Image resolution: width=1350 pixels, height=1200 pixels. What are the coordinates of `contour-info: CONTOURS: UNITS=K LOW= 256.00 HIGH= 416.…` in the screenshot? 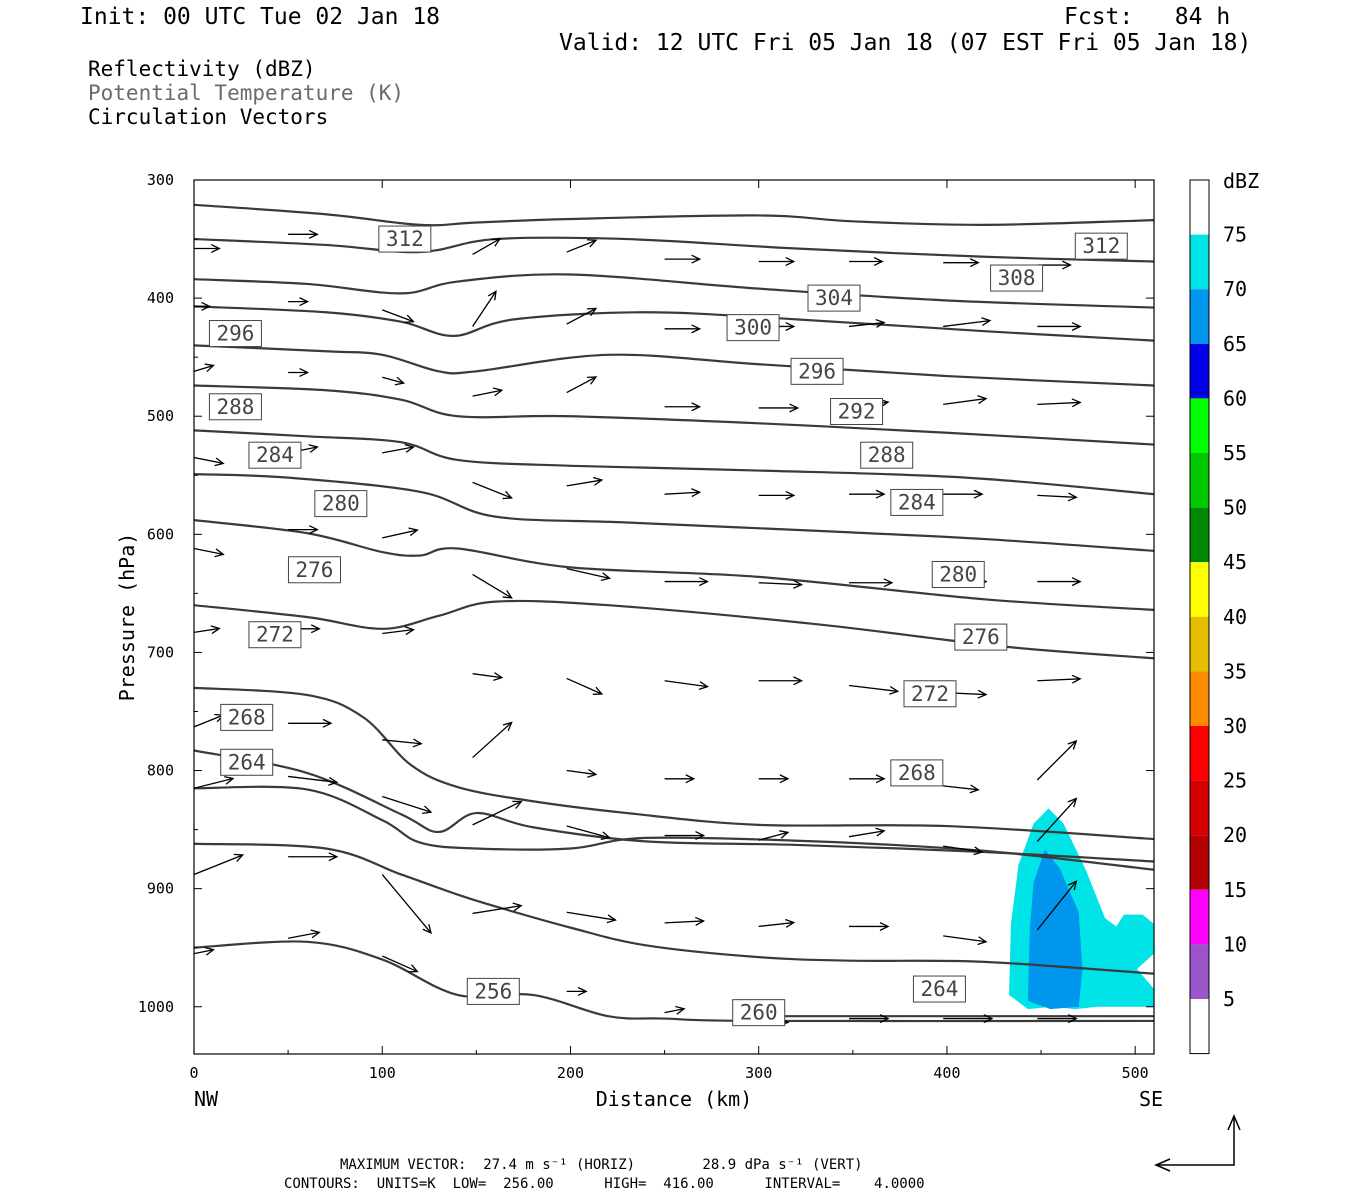 It's located at (604, 1184).